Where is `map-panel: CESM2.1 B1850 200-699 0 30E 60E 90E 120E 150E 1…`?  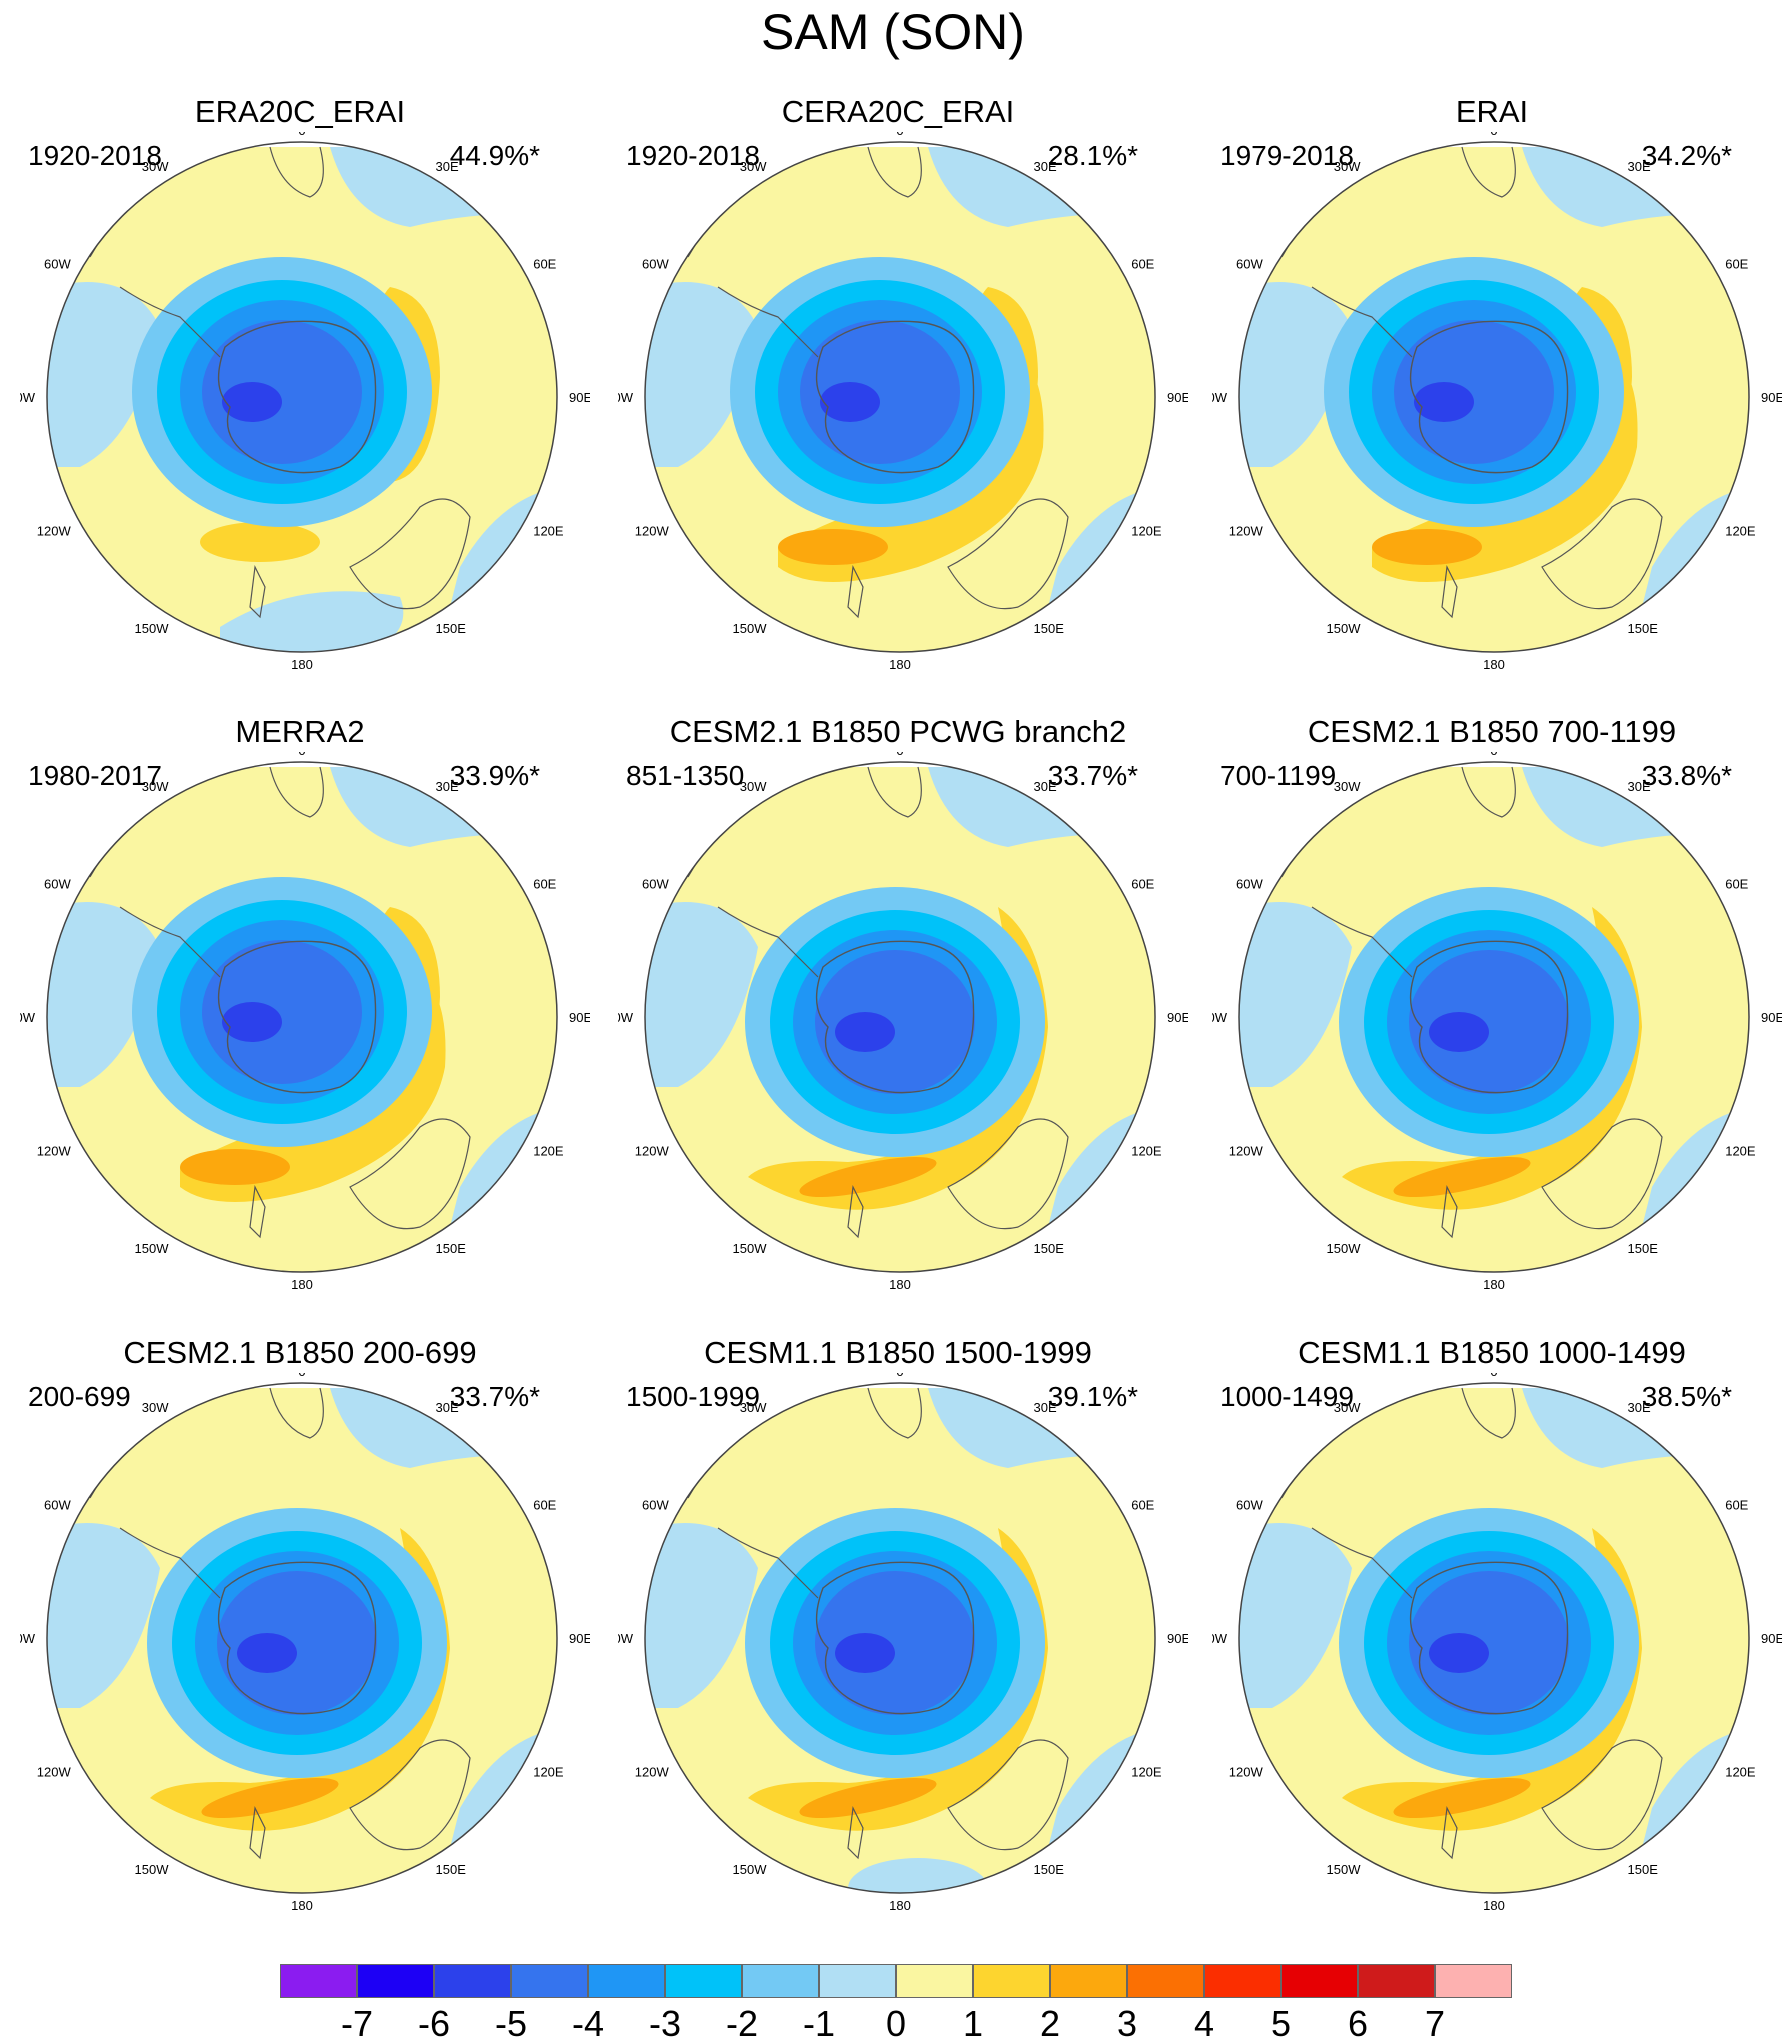 map-panel: CESM2.1 B1850 200-699 0 30E 60E 90E 120E 150E 1… is located at coordinates (305, 1639).